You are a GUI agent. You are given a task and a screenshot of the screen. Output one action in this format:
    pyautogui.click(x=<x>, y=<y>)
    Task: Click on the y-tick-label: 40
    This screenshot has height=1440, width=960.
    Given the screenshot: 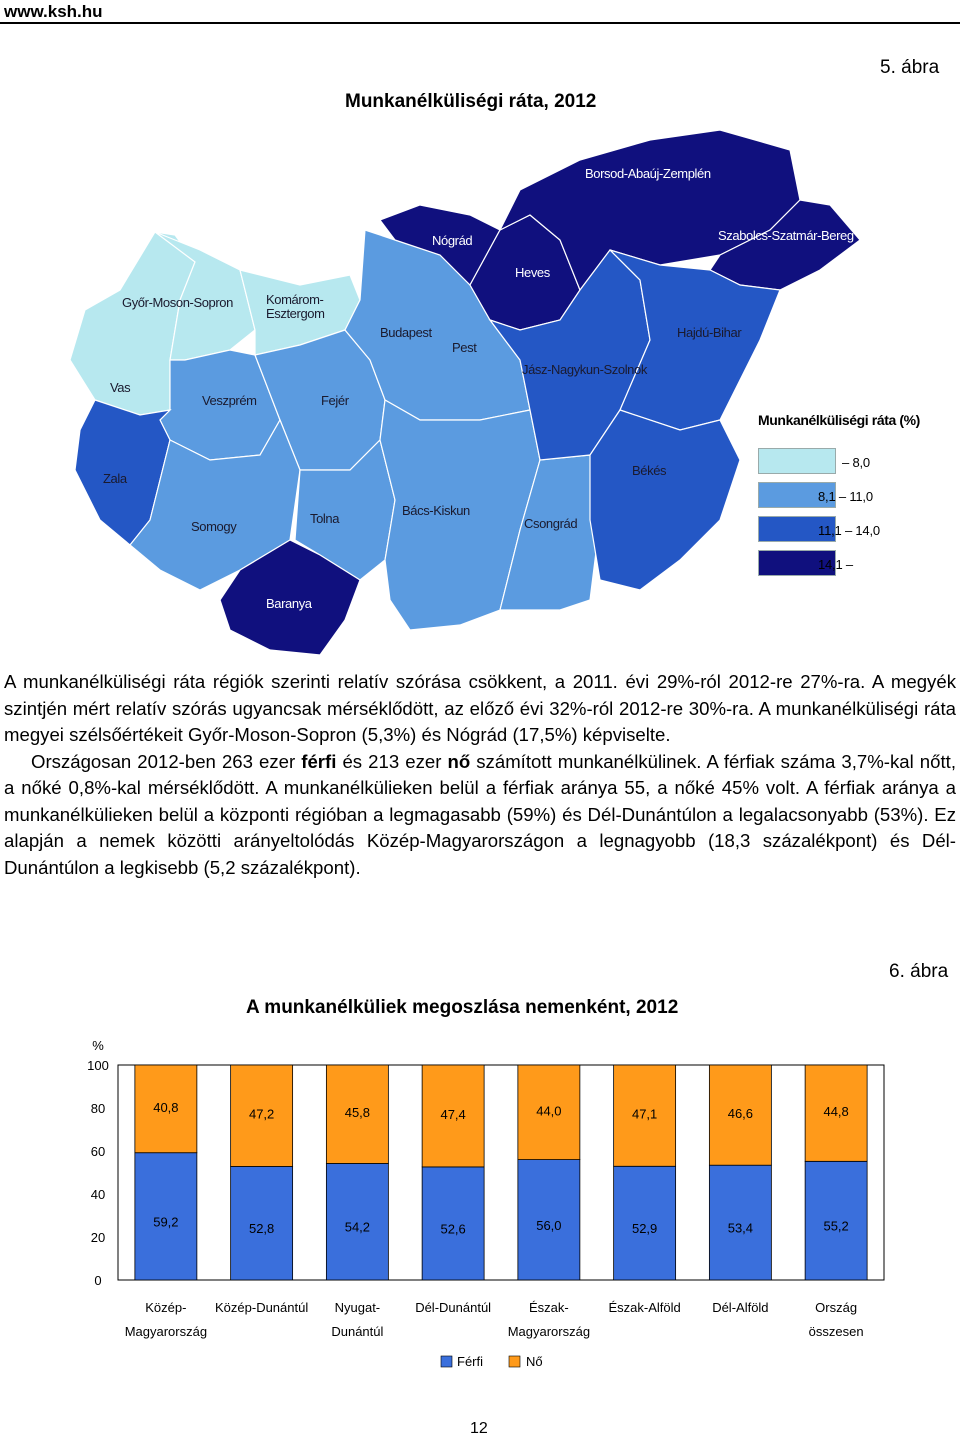 What is the action you would take?
    pyautogui.click(x=98, y=1194)
    